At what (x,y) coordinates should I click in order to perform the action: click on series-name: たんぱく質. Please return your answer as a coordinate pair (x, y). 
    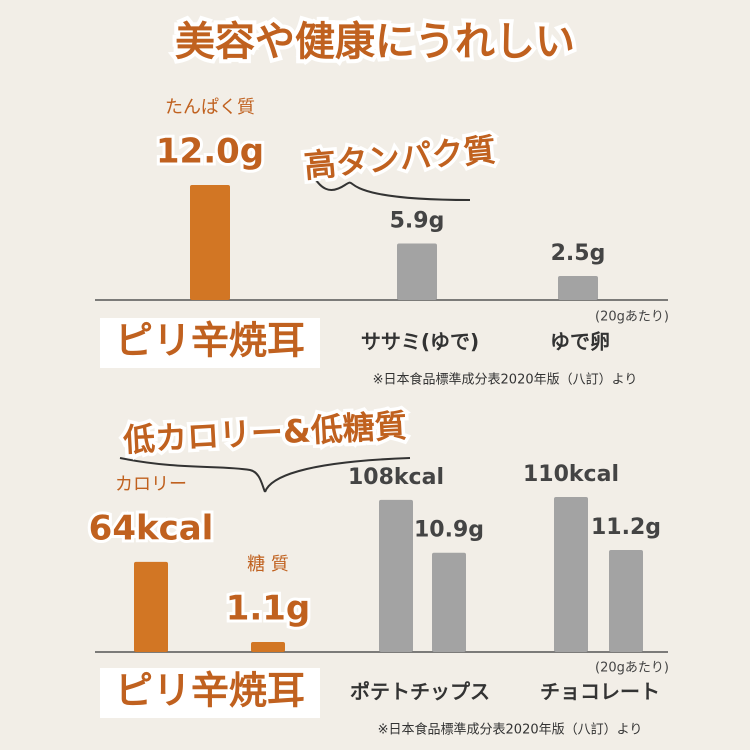
    Looking at the image, I should click on (210, 107).